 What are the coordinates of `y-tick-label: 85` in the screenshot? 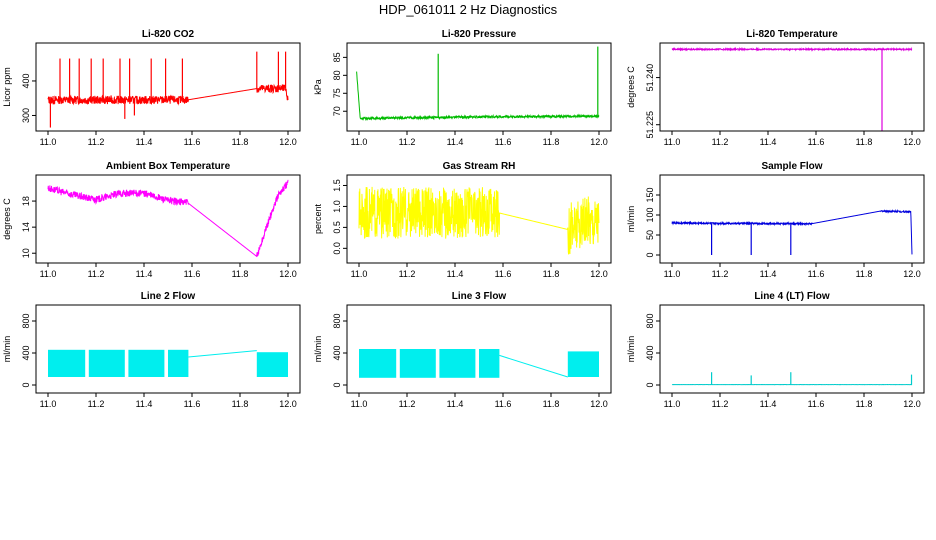 It's located at (337, 57).